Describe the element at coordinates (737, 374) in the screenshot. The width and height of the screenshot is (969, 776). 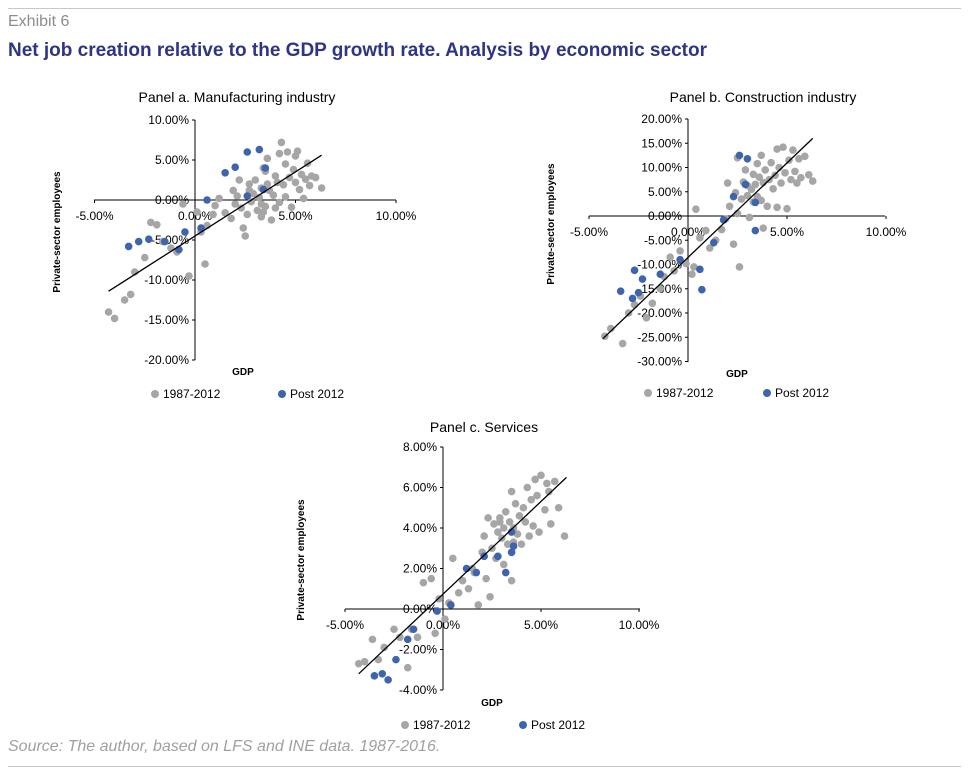
I see `x-axis-title: GDP` at that location.